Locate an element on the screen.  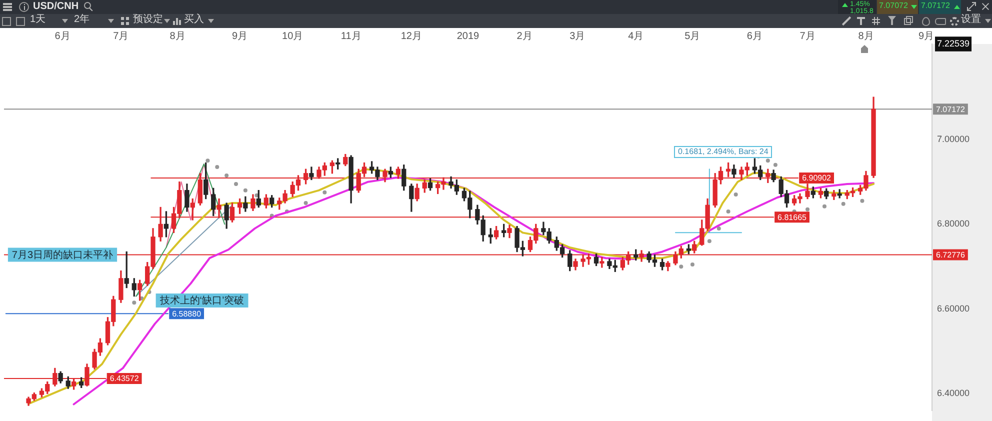
x-tick-label: 3月 is located at coordinates (578, 36).